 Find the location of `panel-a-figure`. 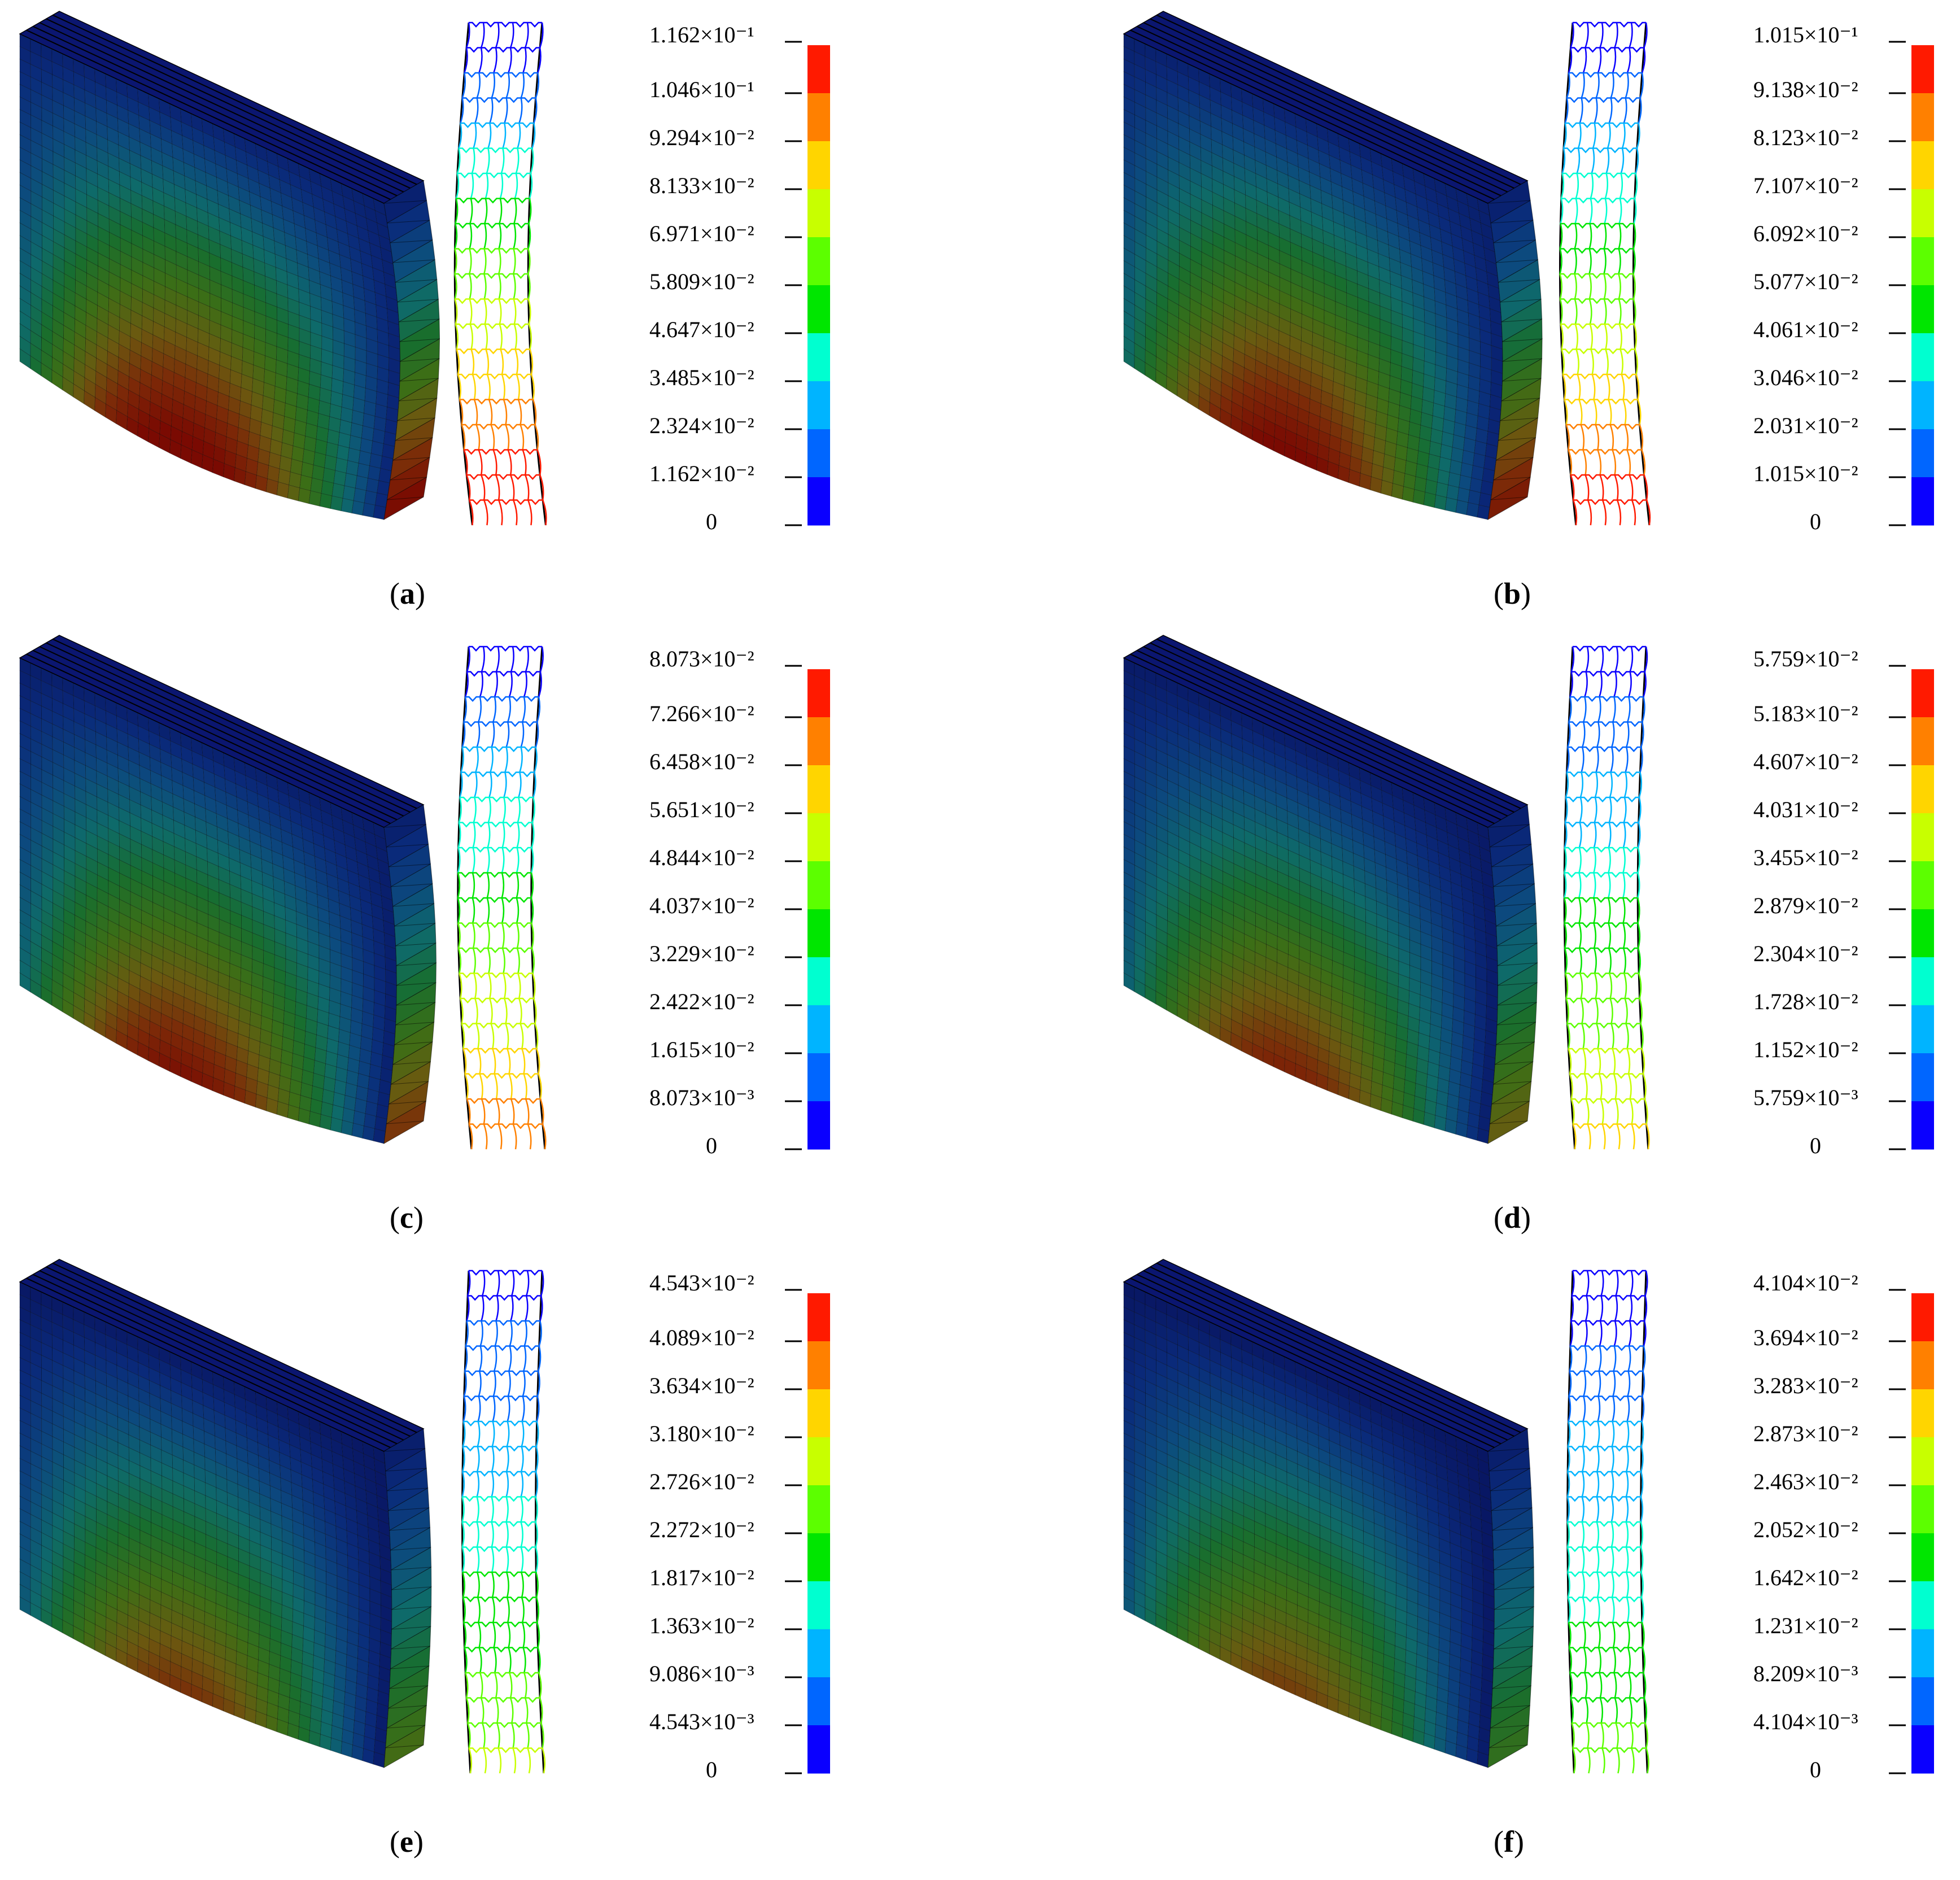

panel-a-figure is located at coordinates (425, 268).